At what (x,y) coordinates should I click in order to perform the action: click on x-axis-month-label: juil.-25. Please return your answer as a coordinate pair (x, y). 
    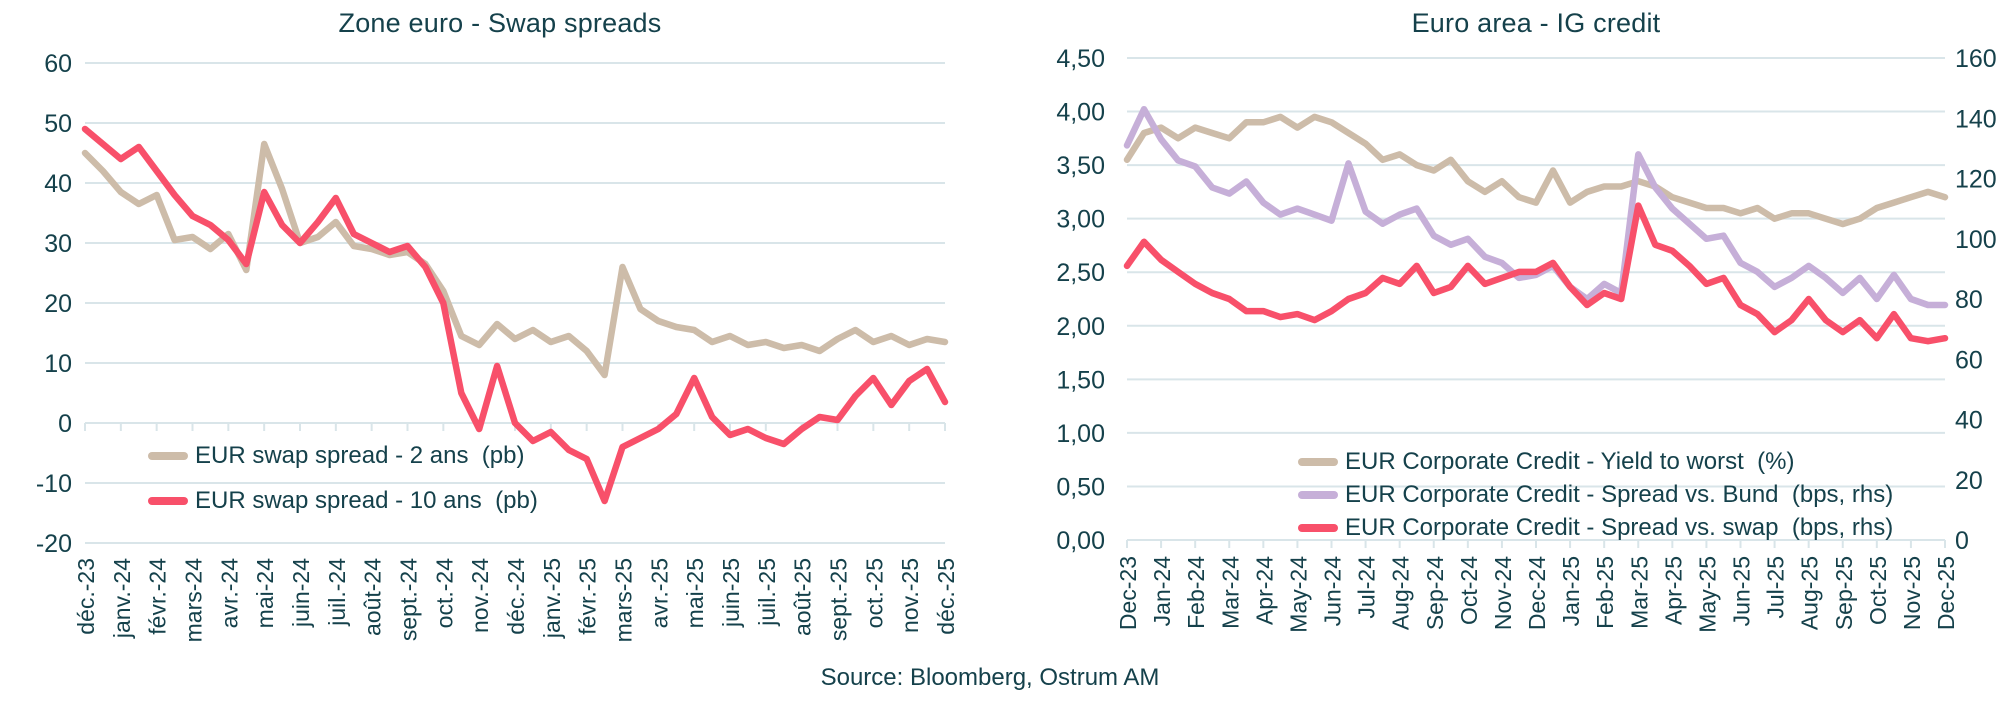
    Looking at the image, I should click on (767, 592).